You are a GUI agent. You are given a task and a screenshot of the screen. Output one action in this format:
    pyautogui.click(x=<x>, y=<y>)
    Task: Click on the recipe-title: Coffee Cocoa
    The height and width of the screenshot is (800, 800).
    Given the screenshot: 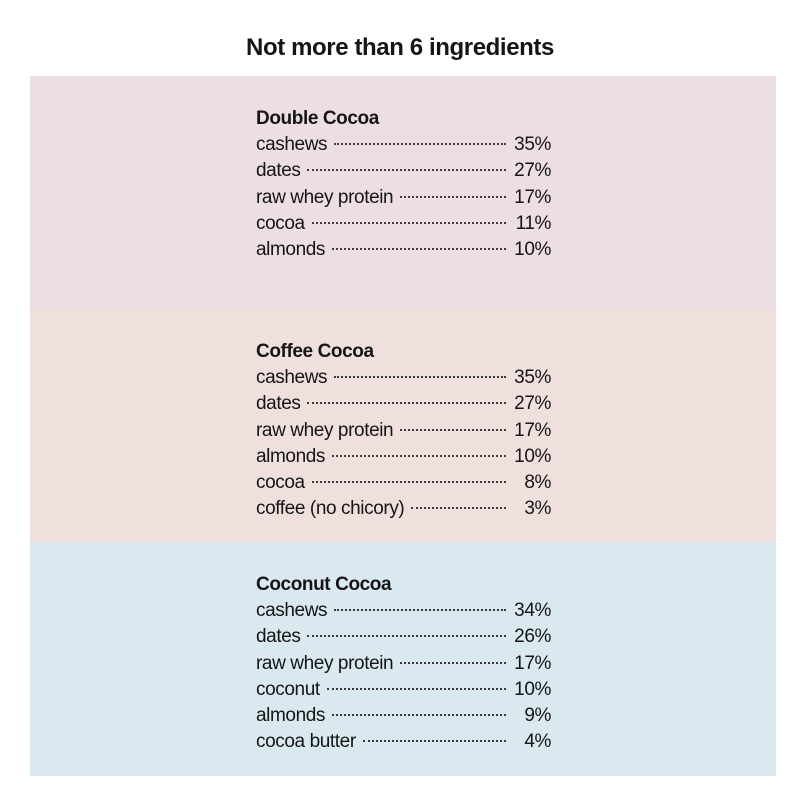 What is the action you would take?
    pyautogui.click(x=315, y=351)
    